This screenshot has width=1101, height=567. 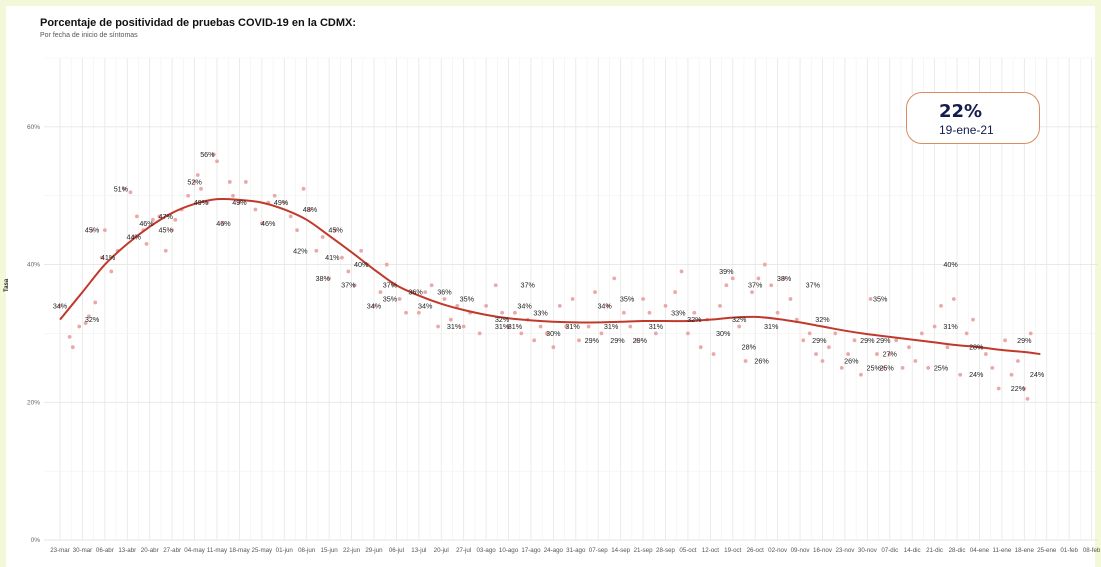 What do you see at coordinates (486, 550) in the screenshot?
I see `x-tick-label: 03-ago` at bounding box center [486, 550].